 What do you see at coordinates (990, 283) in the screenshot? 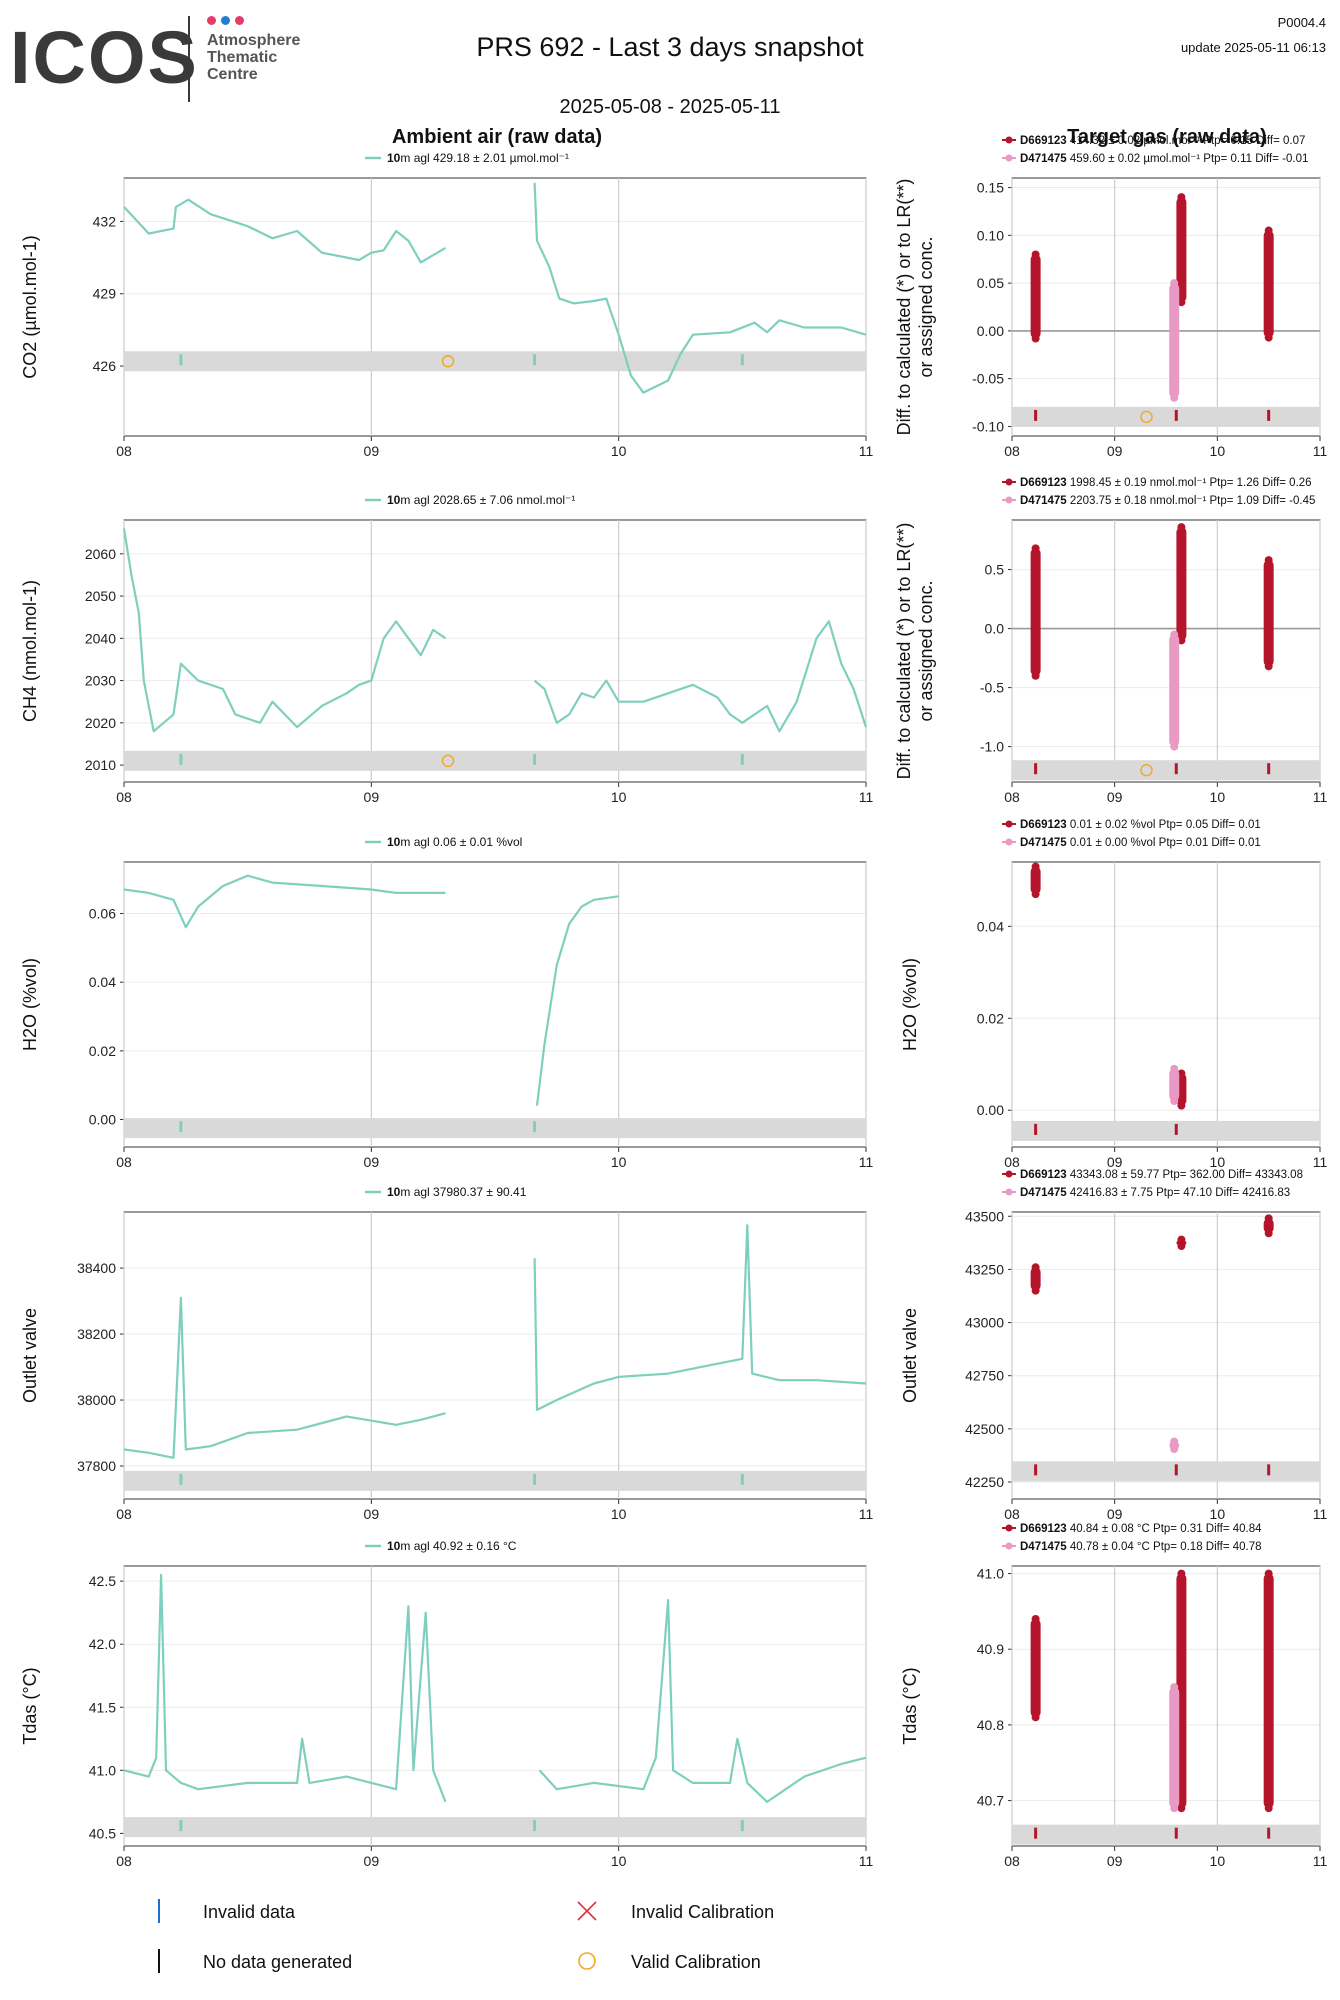
I see `y-tick-label: 0.05` at bounding box center [990, 283].